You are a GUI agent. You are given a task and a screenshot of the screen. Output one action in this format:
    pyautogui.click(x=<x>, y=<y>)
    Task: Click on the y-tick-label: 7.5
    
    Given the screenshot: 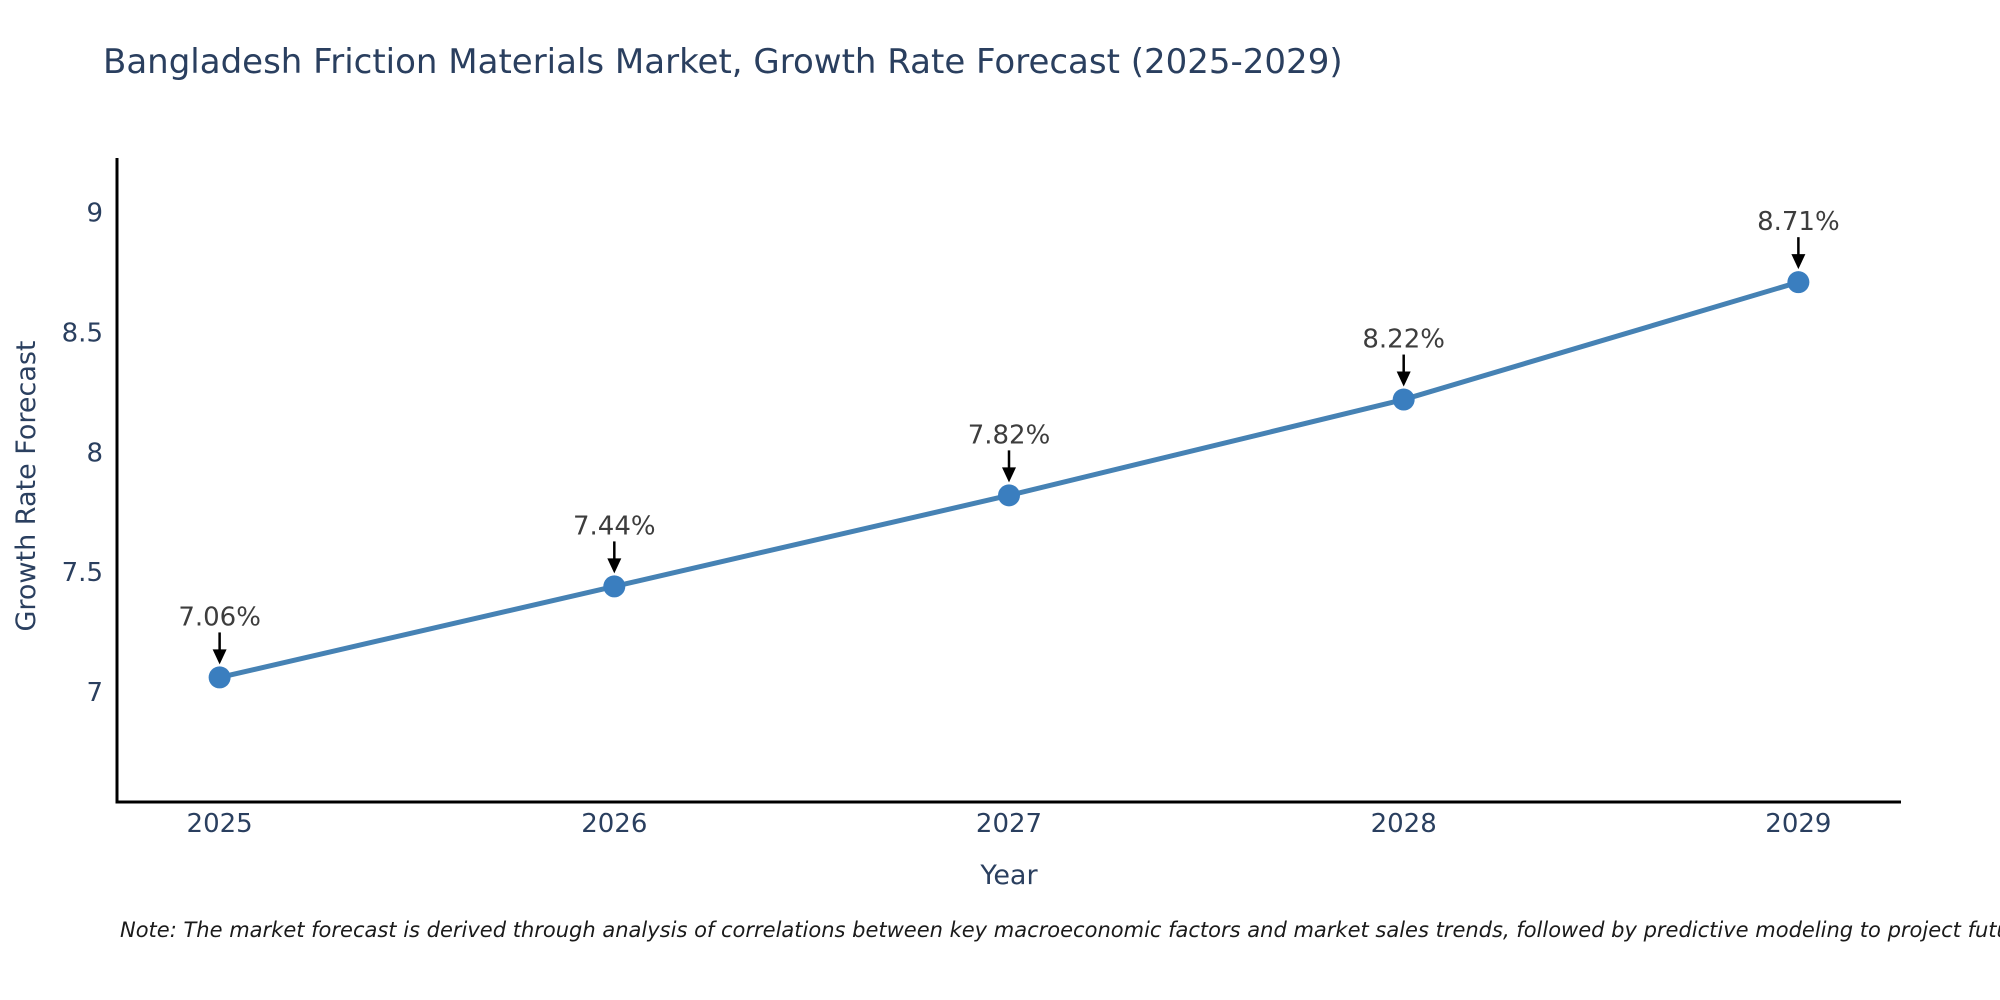 What is the action you would take?
    pyautogui.click(x=82, y=573)
    